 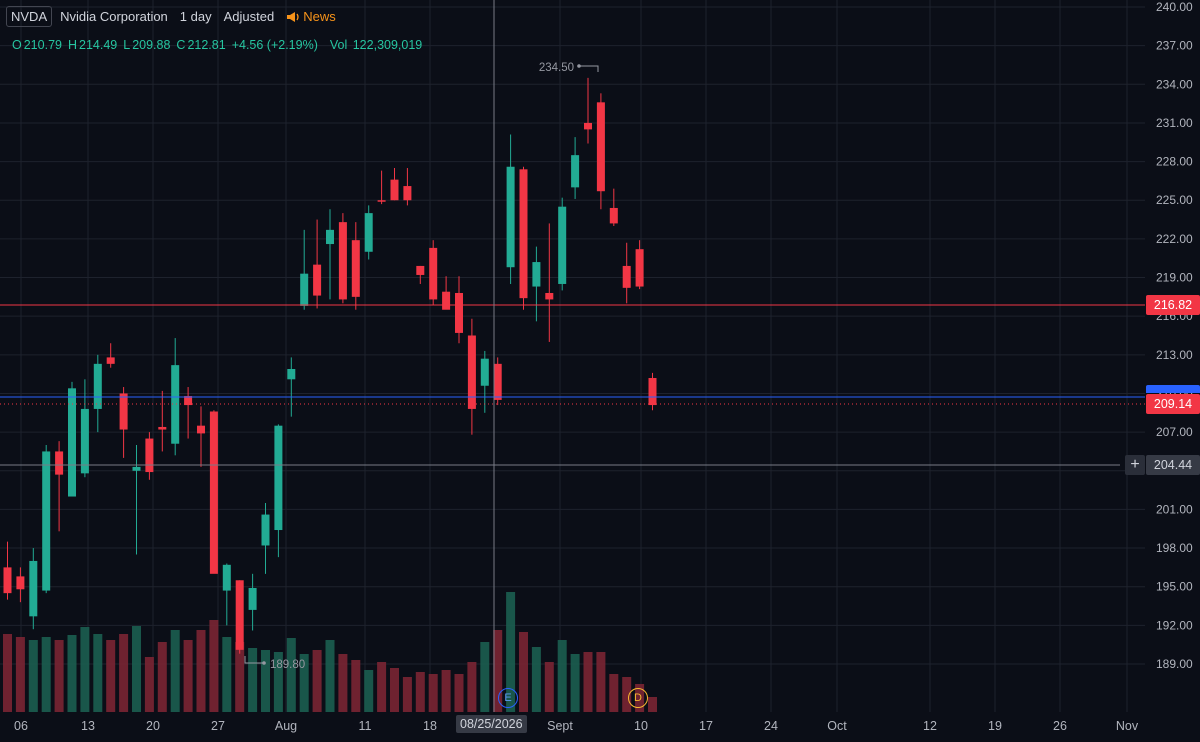 What do you see at coordinates (1127, 726) in the screenshot?
I see `x-tick-label: Nov` at bounding box center [1127, 726].